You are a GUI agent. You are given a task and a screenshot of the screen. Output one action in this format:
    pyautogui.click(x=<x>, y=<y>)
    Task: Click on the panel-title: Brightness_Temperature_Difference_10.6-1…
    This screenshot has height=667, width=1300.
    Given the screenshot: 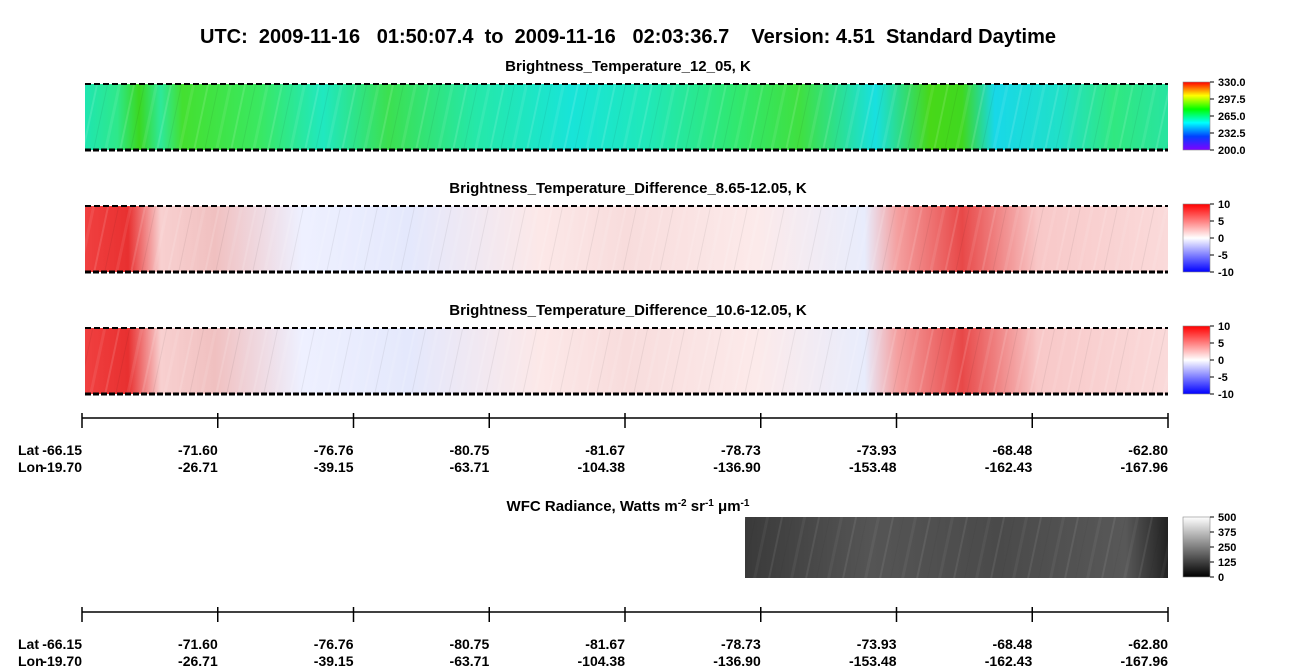 What is the action you would take?
    pyautogui.click(x=628, y=310)
    